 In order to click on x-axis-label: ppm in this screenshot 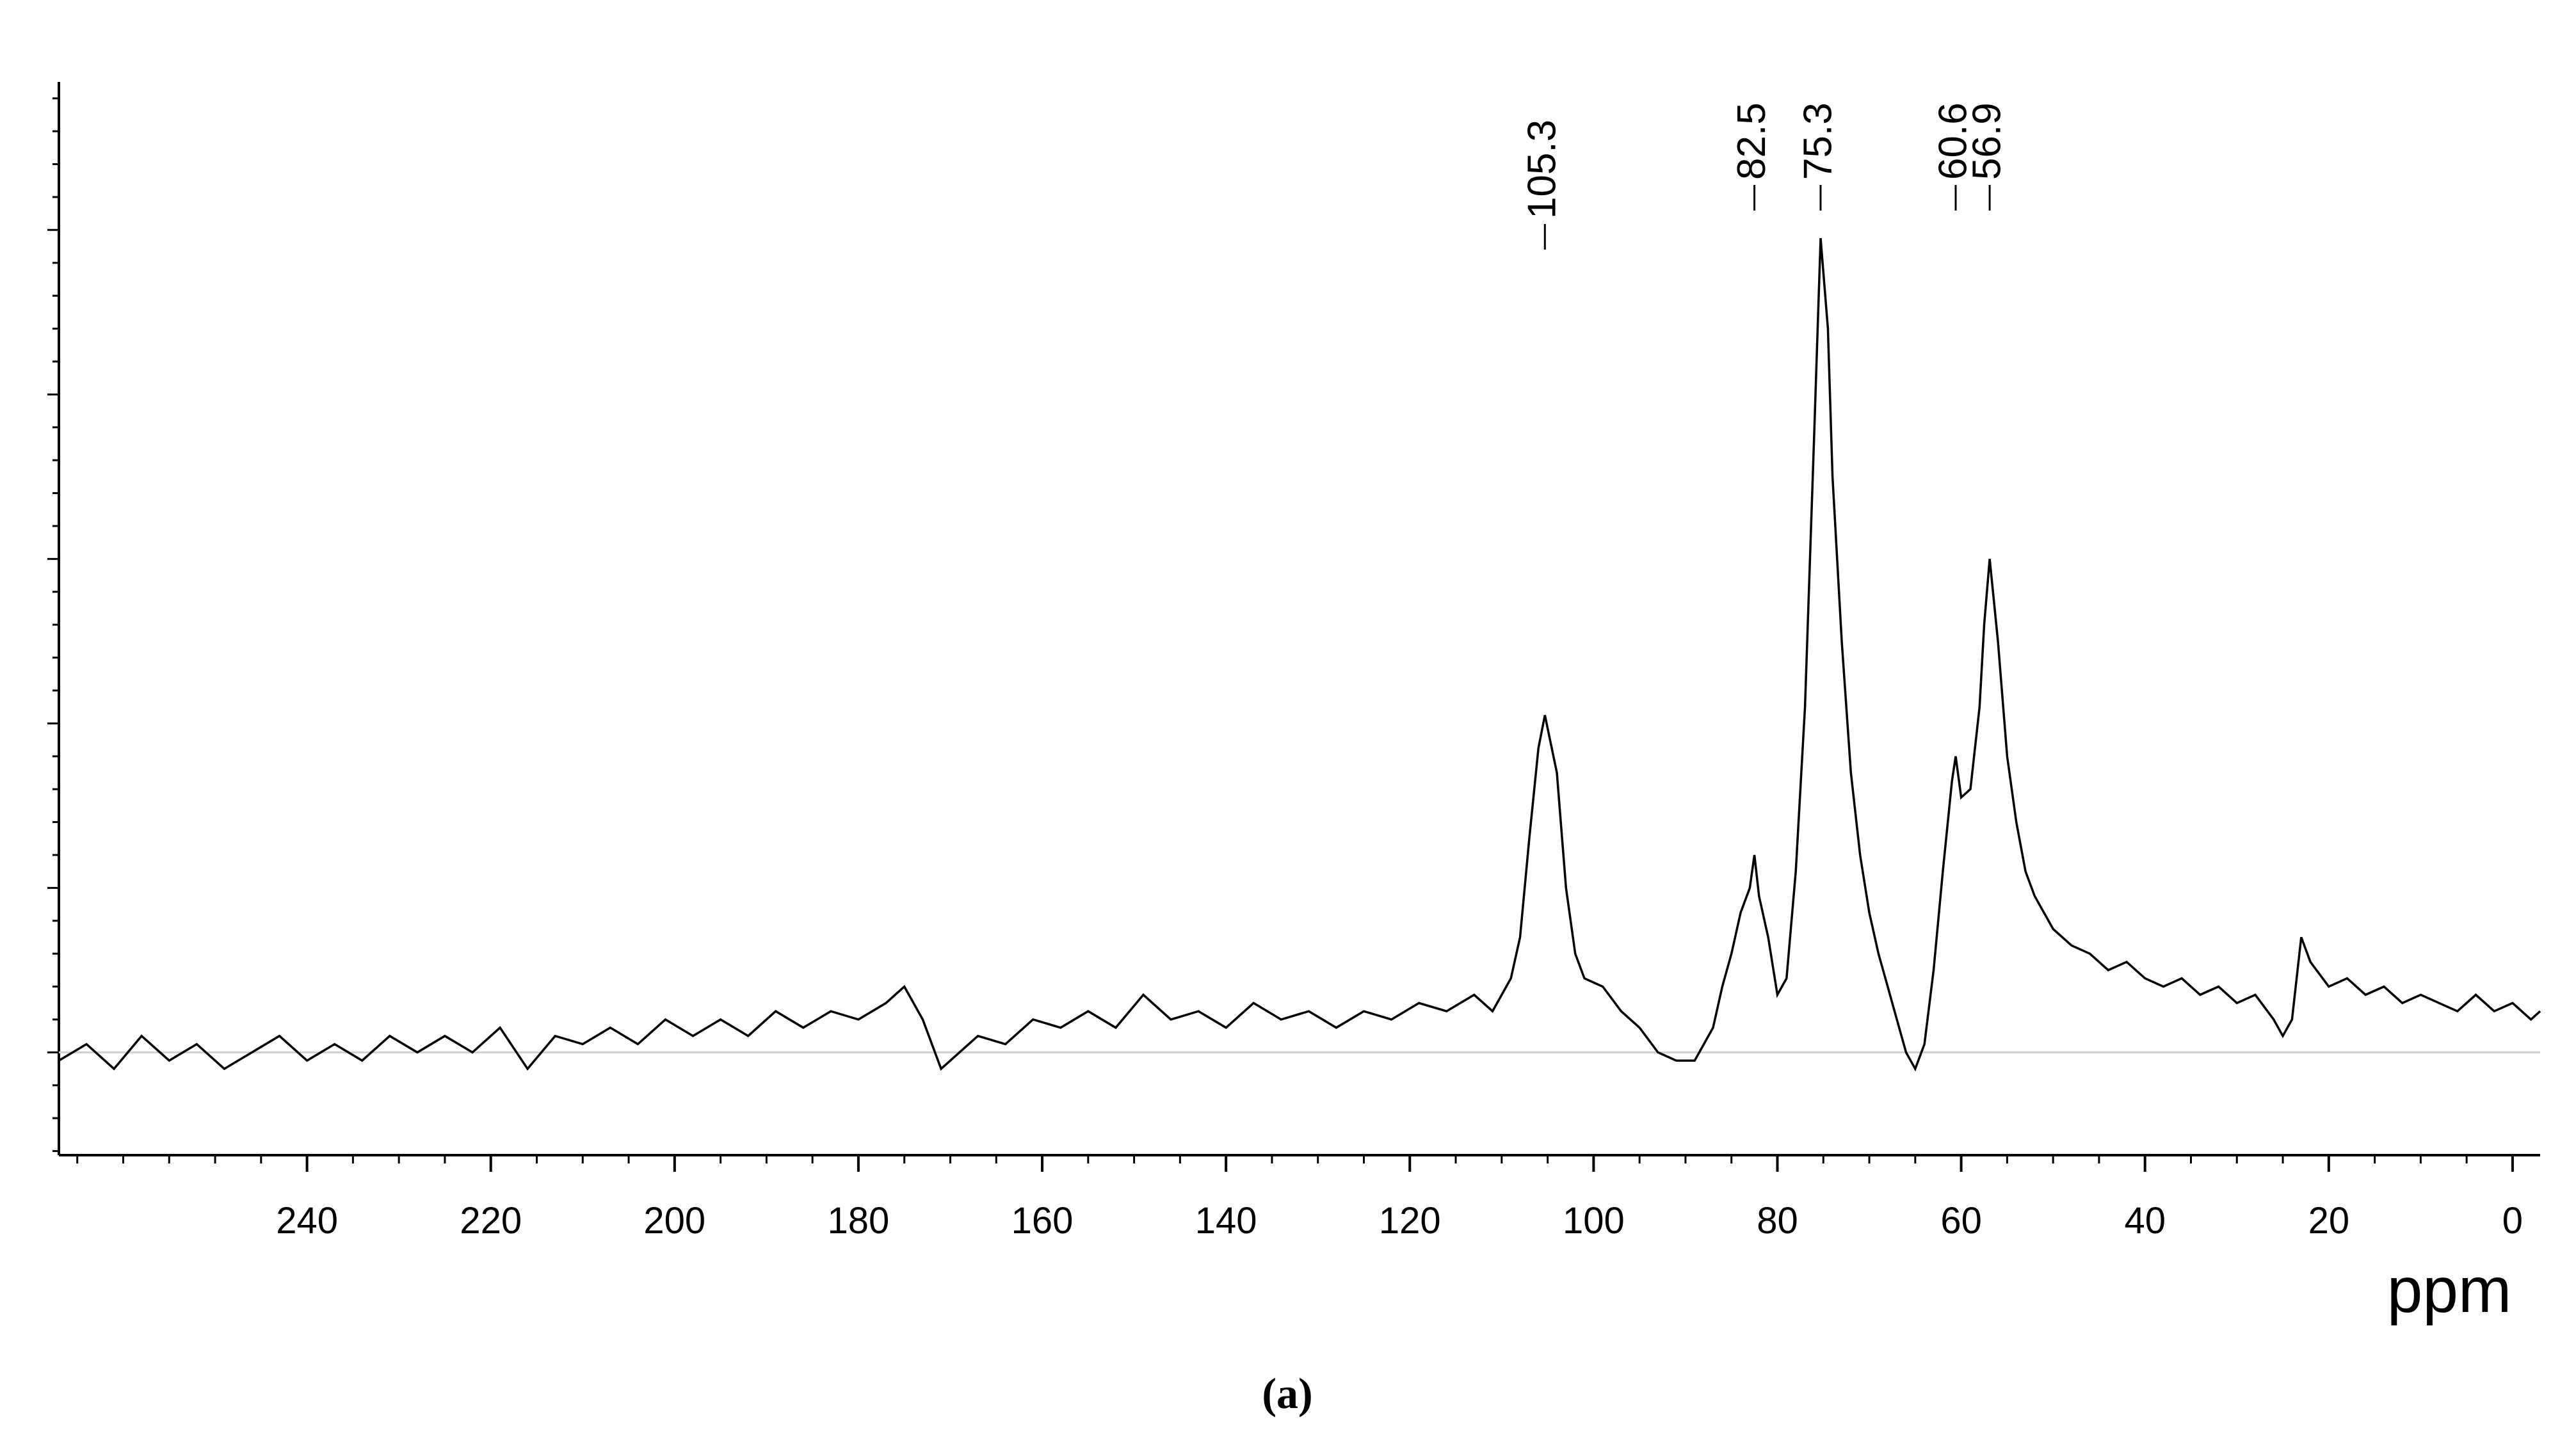, I will do `click(2449, 1290)`.